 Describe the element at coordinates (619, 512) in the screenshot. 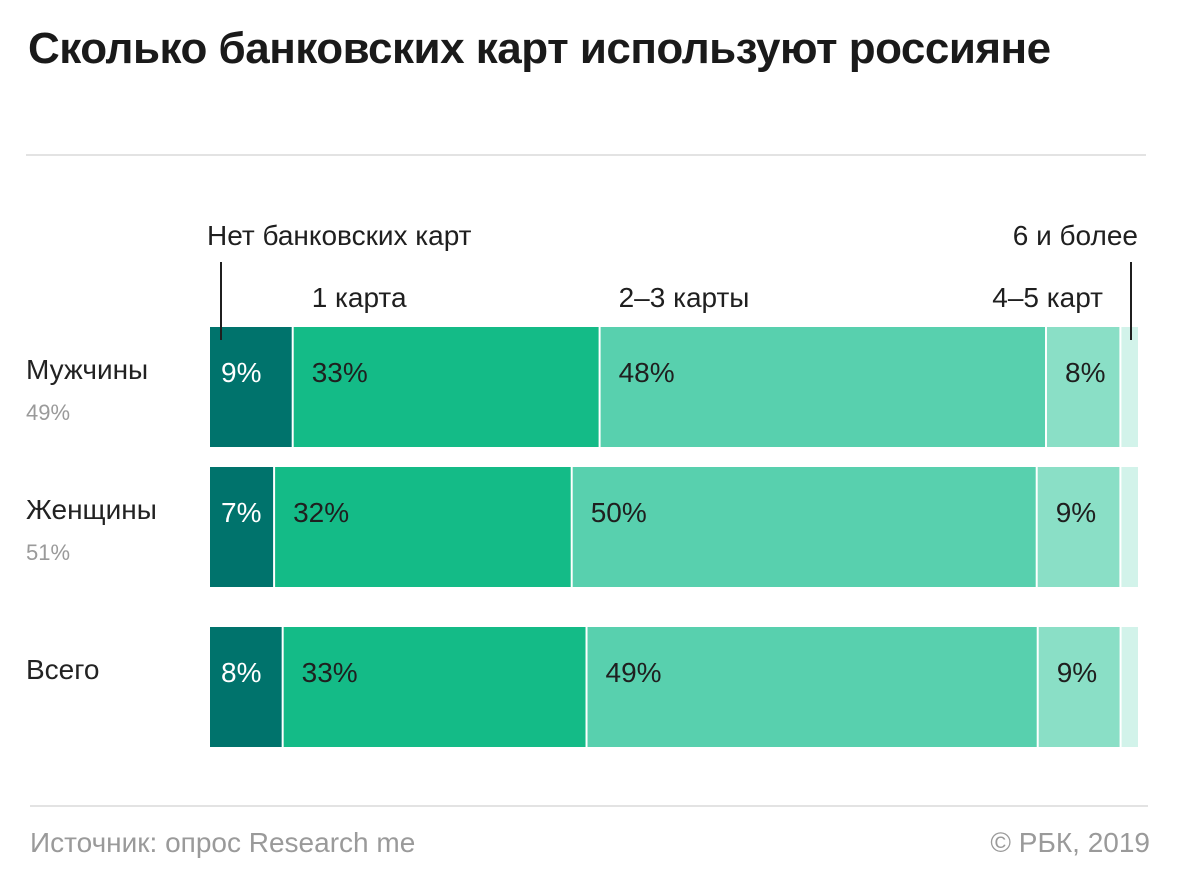

I see `data-label: 50%` at that location.